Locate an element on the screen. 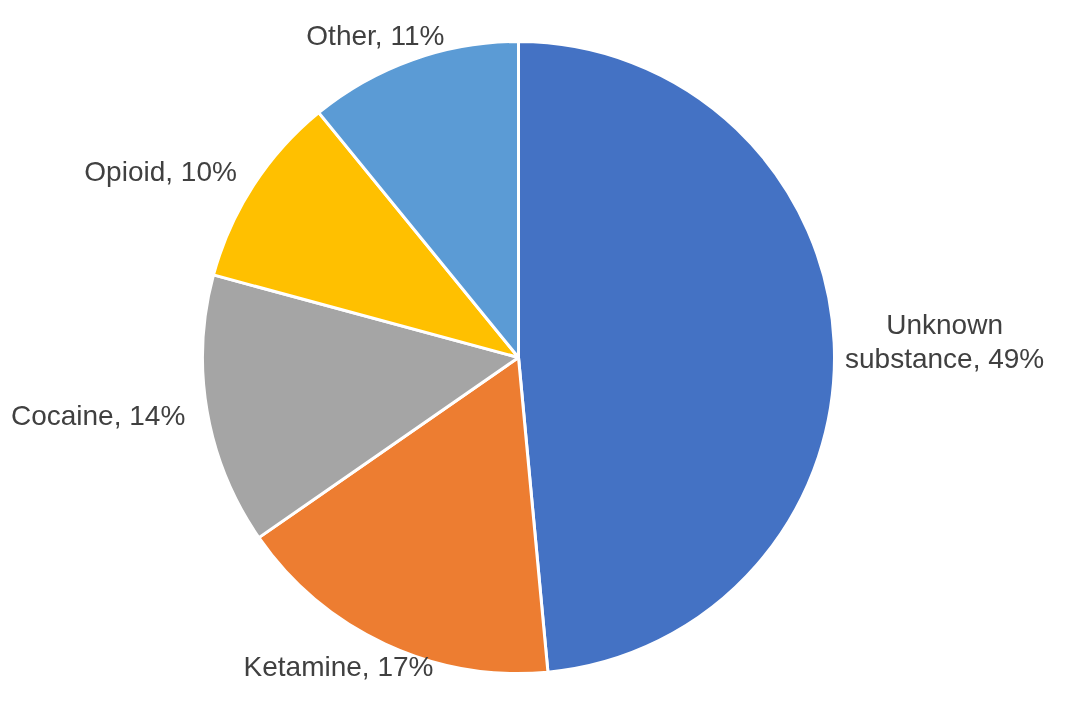  slice-label: Other, 11% is located at coordinates (375, 36).